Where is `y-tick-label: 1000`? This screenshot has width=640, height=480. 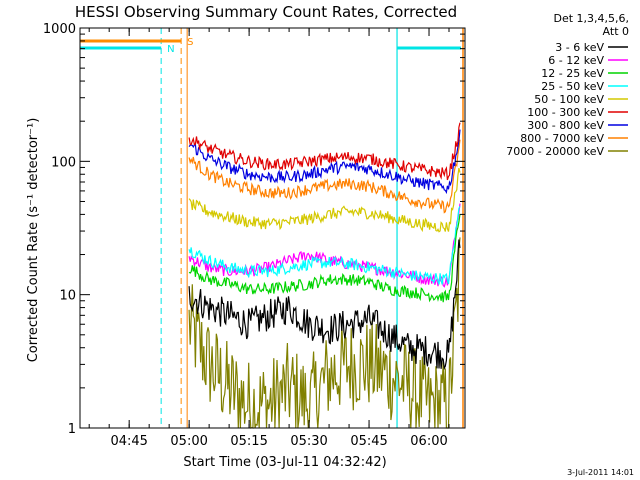
y-tick-label: 1000 is located at coordinates (59, 29).